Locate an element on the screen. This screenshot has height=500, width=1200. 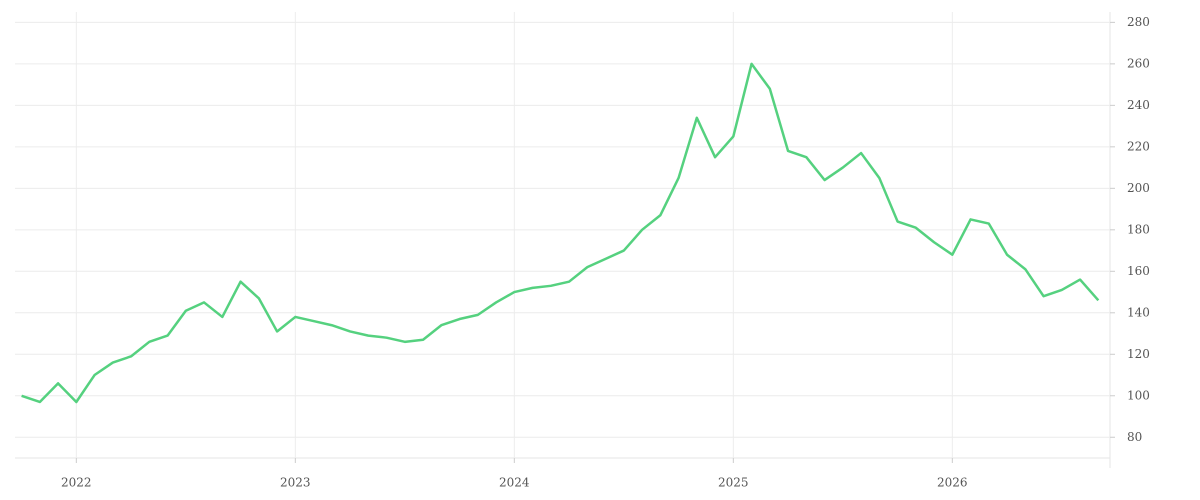
x-tick-label: 2026 is located at coordinates (952, 483).